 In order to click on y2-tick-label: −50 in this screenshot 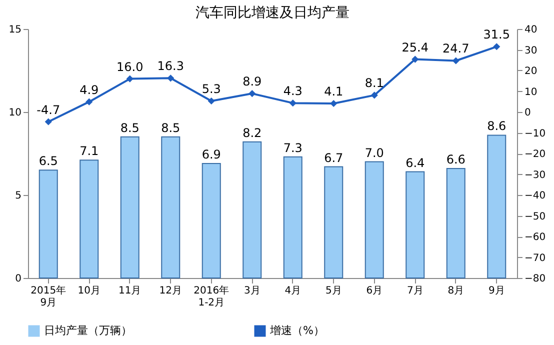, I will do `click(535, 216)`.